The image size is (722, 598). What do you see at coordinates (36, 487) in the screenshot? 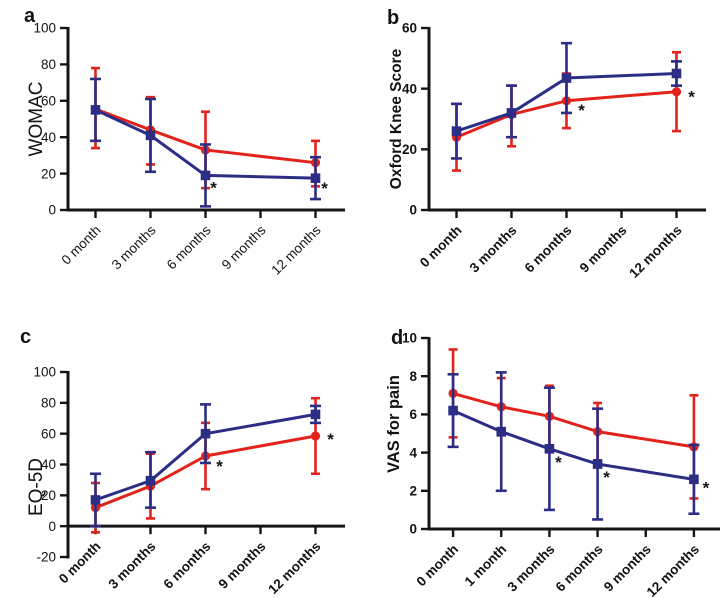
I see `y-axis-title: EQ-5D` at bounding box center [36, 487].